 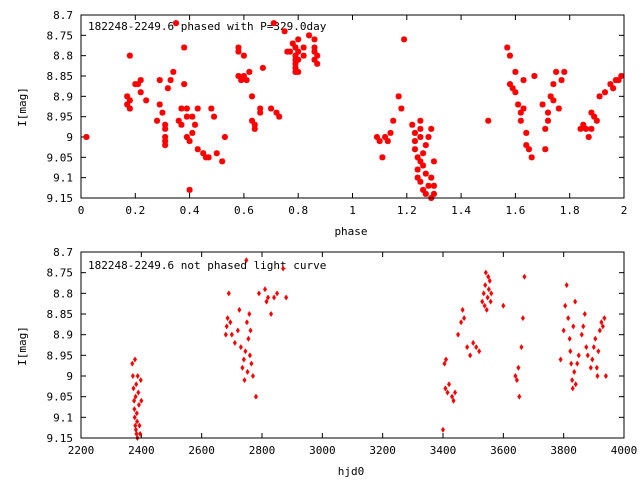 I want to click on x-tick-label: 2200, so click(x=81, y=450).